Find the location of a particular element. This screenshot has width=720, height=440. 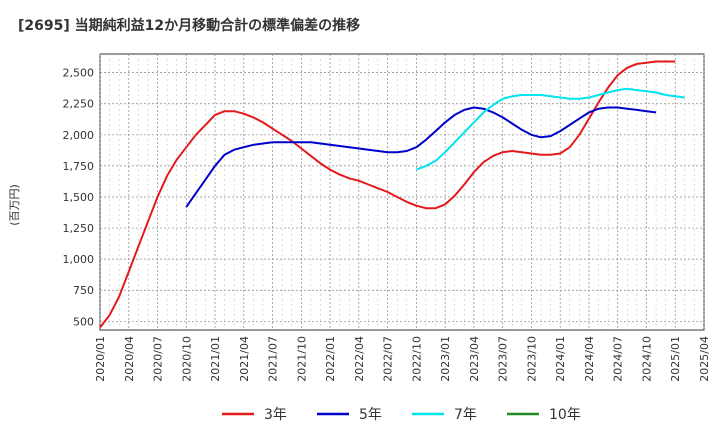

x-tick-label: 2020/07 is located at coordinates (158, 359).